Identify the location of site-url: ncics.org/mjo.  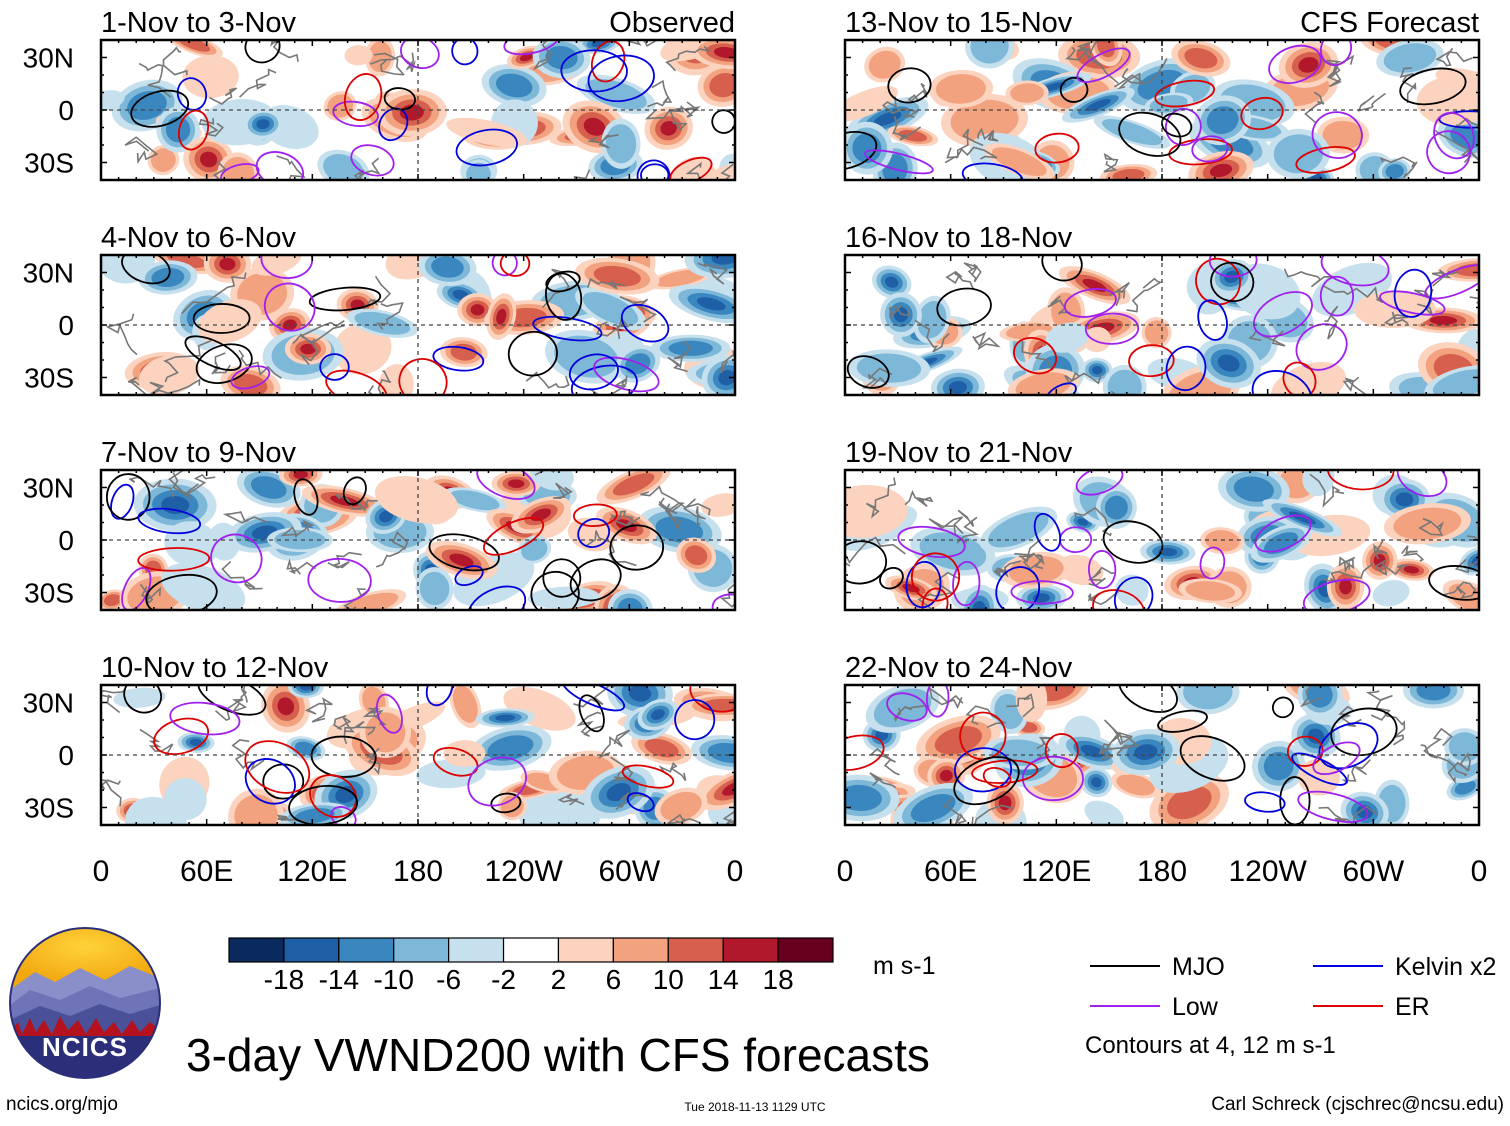
(62, 1104).